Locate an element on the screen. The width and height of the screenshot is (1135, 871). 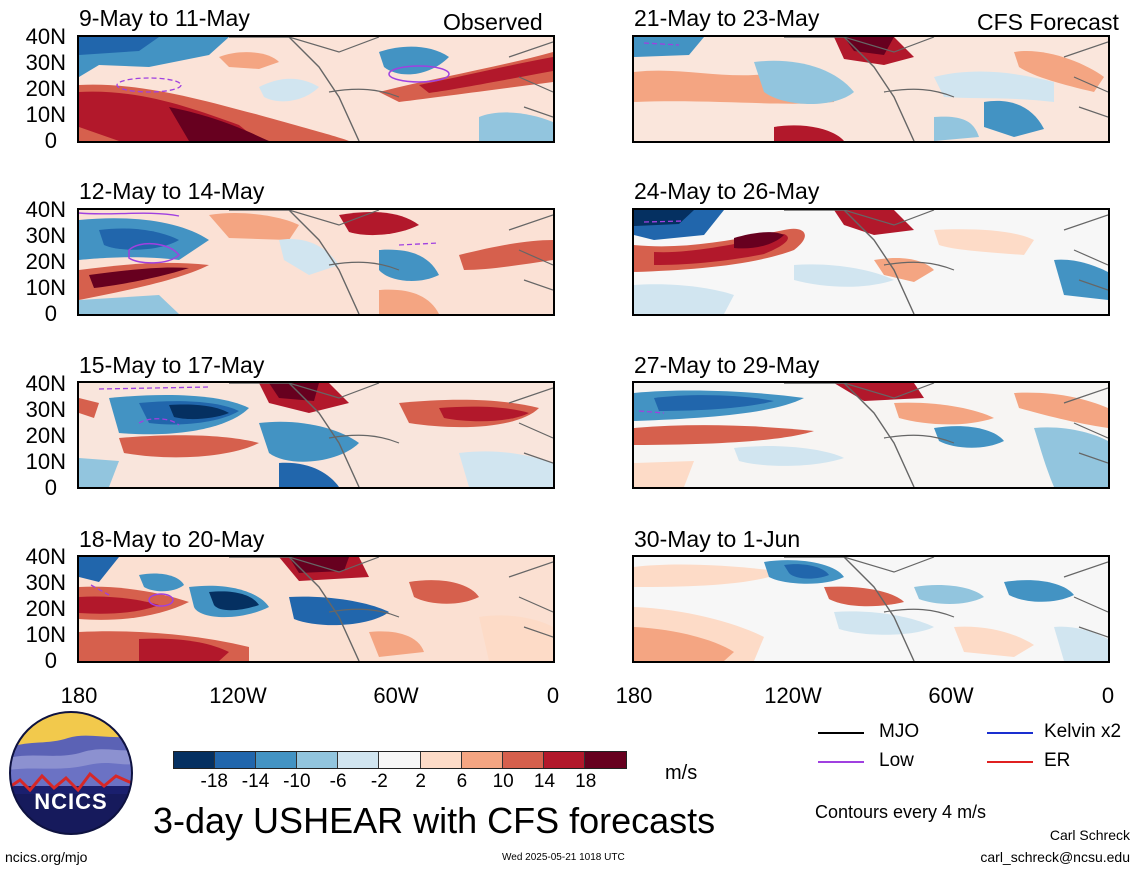
colorbar-tick-label: -18 is located at coordinates (214, 781).